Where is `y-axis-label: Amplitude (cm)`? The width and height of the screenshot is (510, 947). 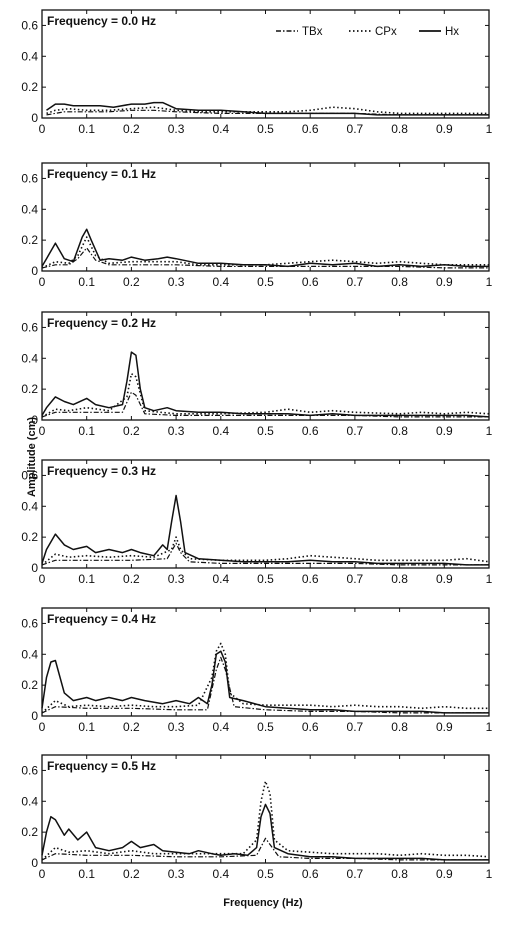
y-axis-label: Amplitude (cm) is located at coordinates (32, 457).